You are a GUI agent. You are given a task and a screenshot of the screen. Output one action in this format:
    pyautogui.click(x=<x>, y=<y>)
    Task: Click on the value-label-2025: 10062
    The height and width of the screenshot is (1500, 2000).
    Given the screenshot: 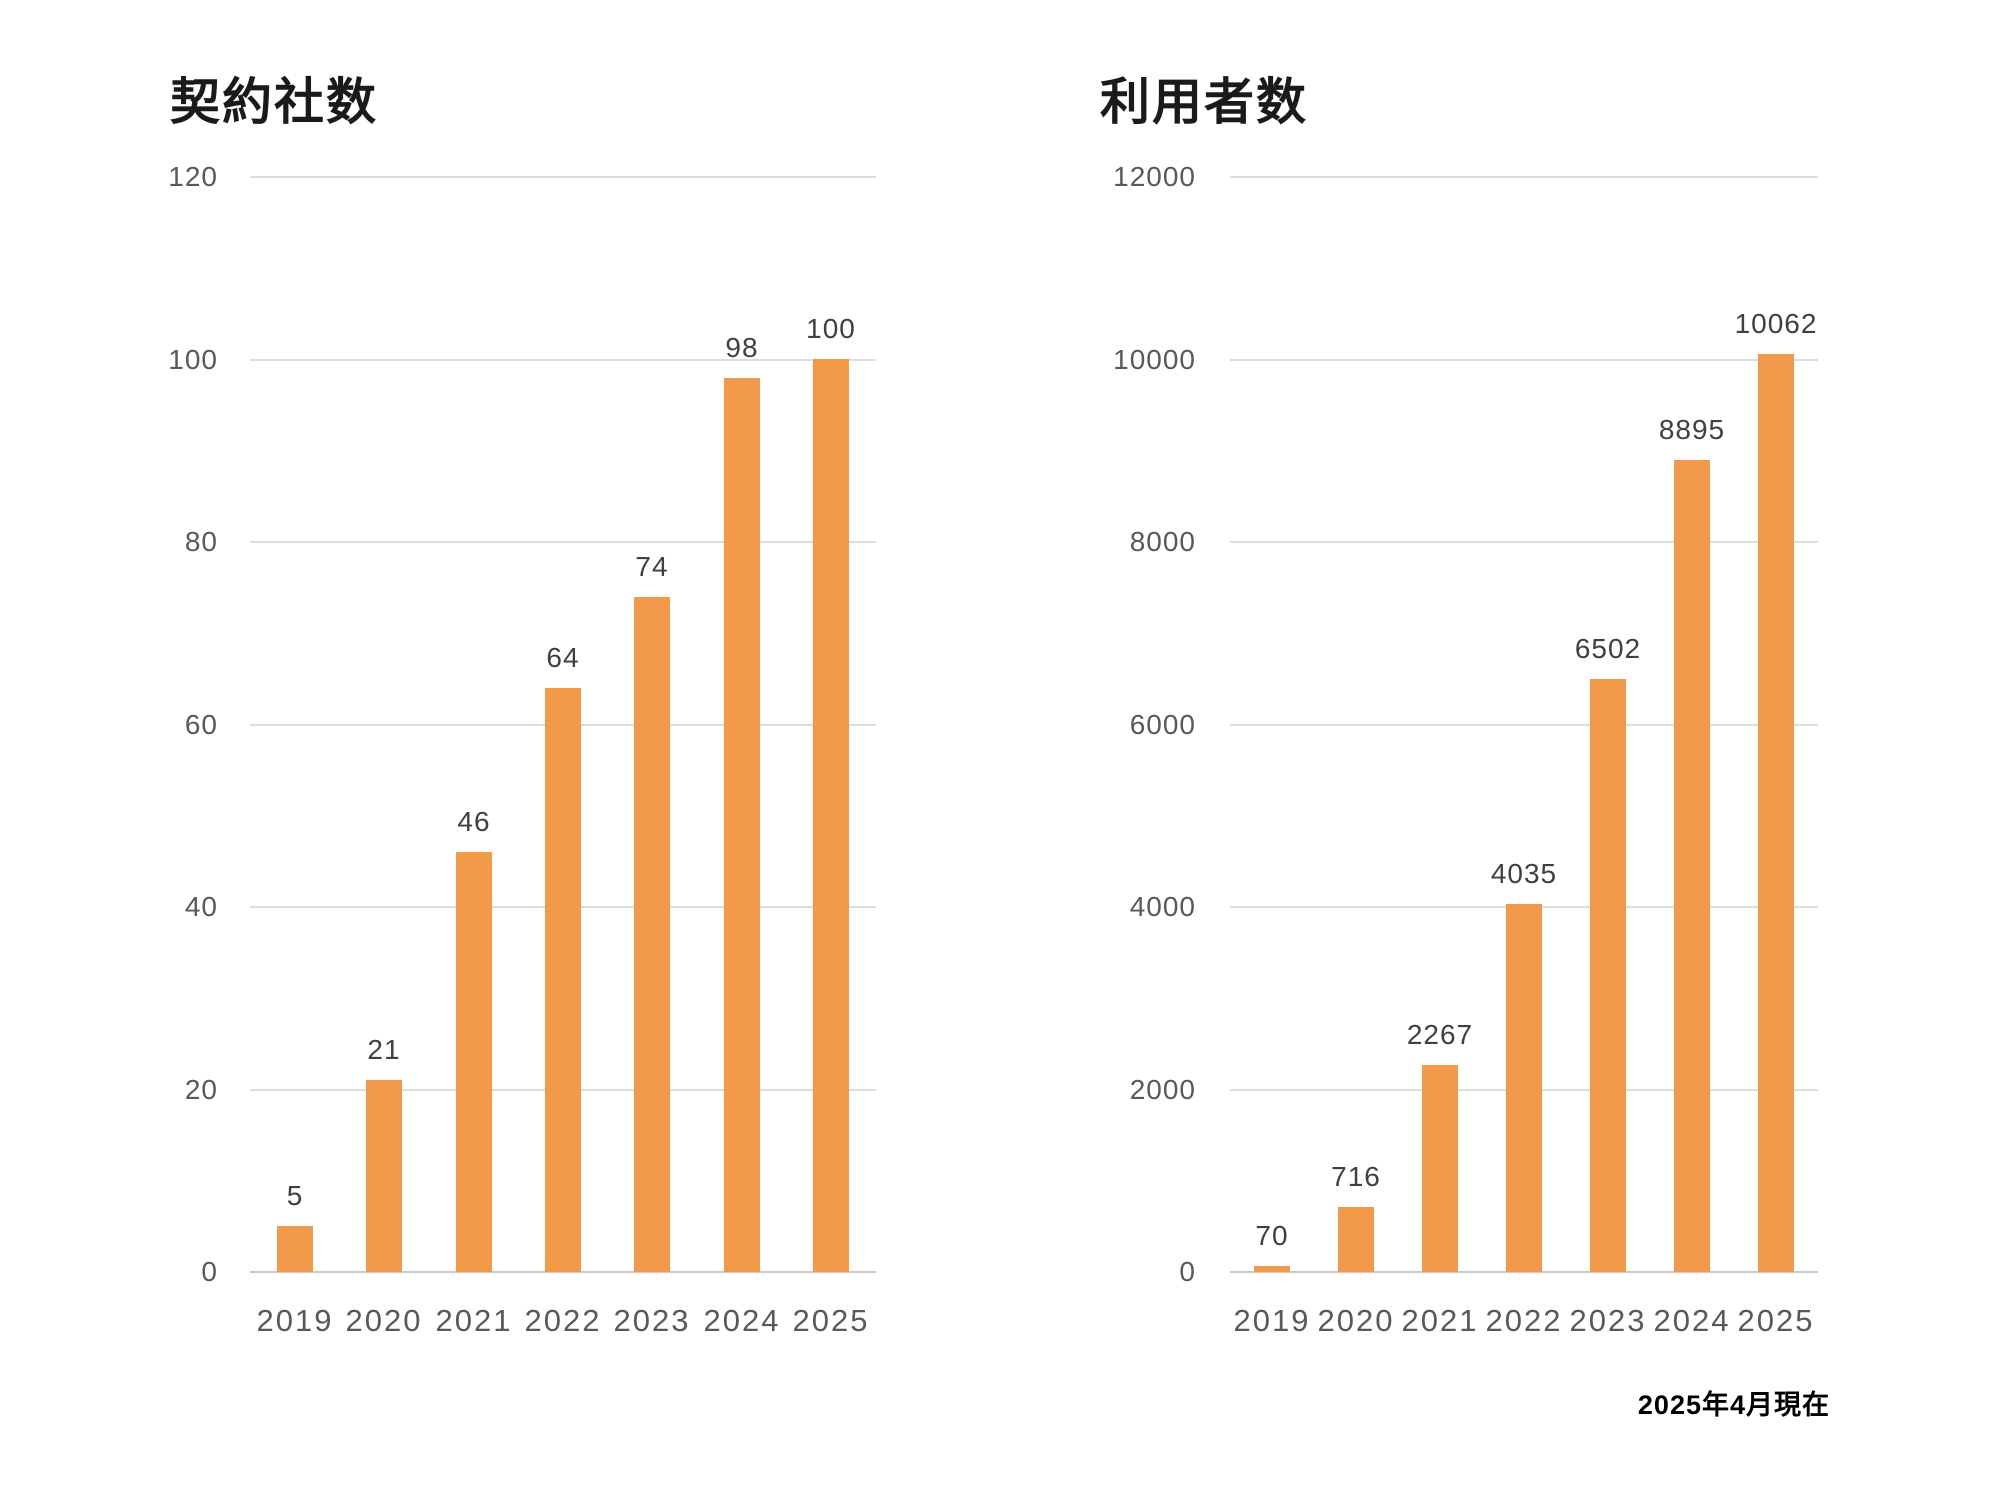 What is the action you would take?
    pyautogui.click(x=1776, y=323)
    